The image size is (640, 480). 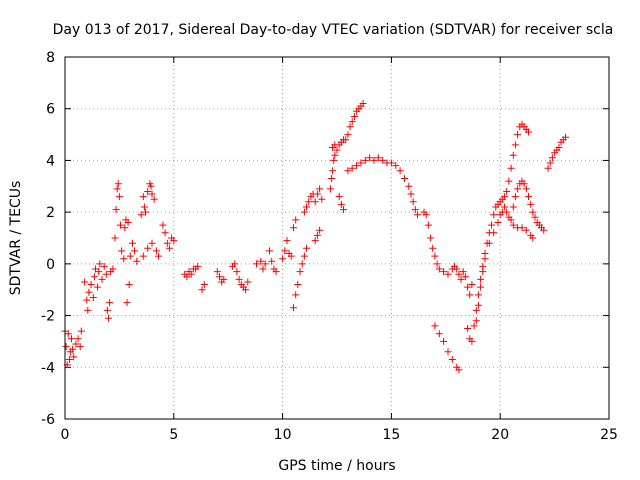 I want to click on y-tick-label: -4, so click(x=48, y=368).